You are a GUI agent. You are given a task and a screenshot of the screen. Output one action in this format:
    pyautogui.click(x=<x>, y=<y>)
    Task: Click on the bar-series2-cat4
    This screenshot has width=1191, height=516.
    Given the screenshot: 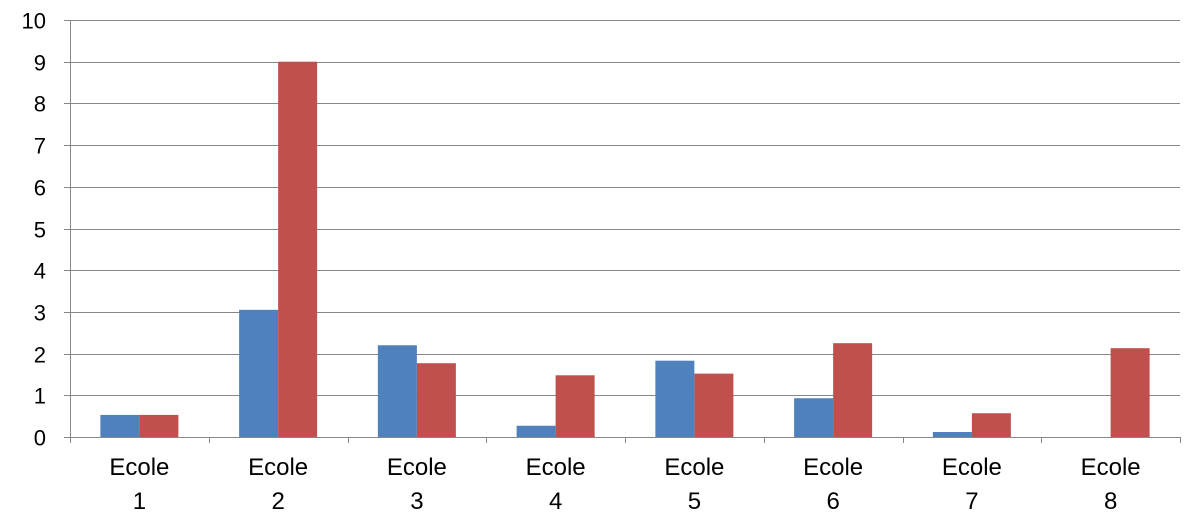 What is the action you would take?
    pyautogui.click(x=575, y=406)
    